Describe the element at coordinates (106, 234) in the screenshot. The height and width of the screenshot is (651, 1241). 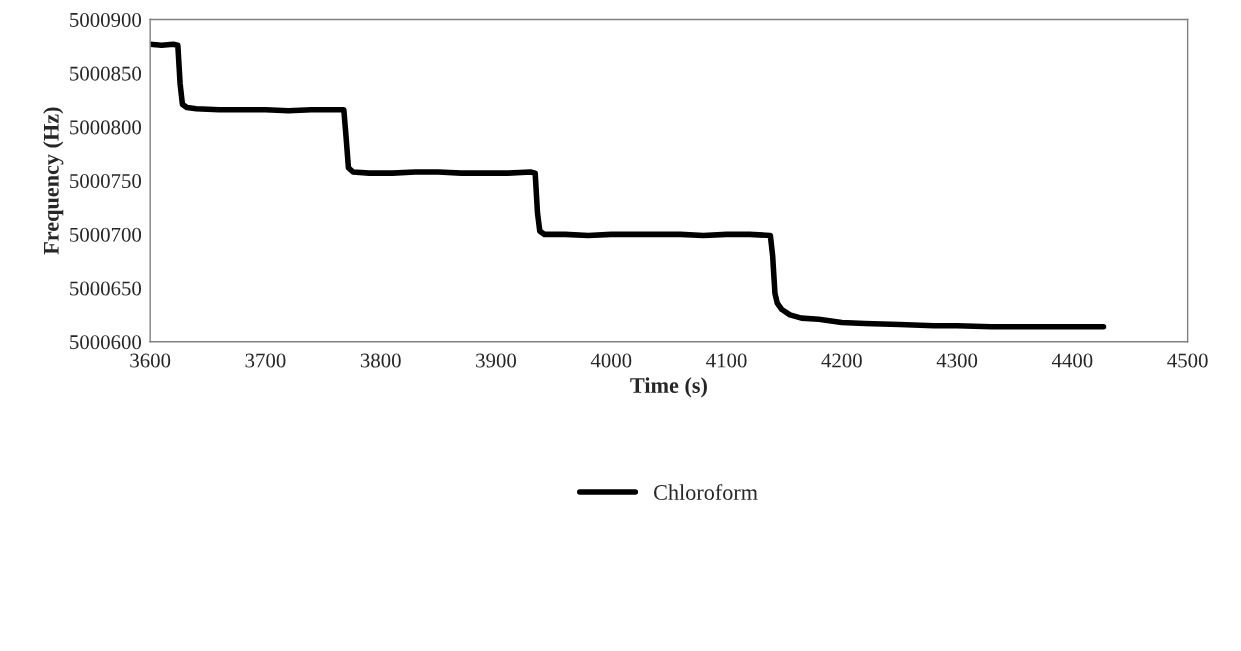
I see `y-tick-label: 5000700` at that location.